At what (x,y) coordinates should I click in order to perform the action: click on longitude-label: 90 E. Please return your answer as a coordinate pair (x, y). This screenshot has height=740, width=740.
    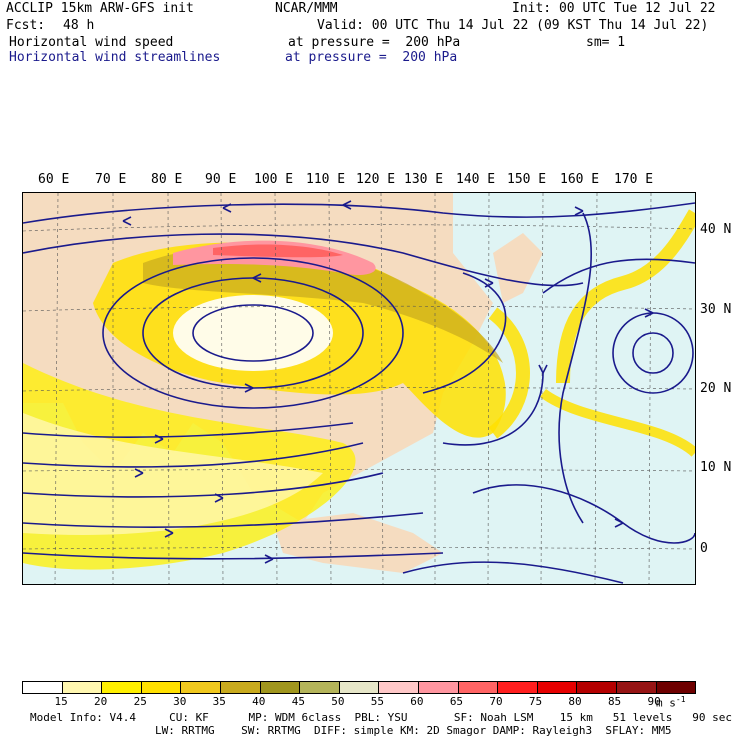
    Looking at the image, I should click on (221, 179).